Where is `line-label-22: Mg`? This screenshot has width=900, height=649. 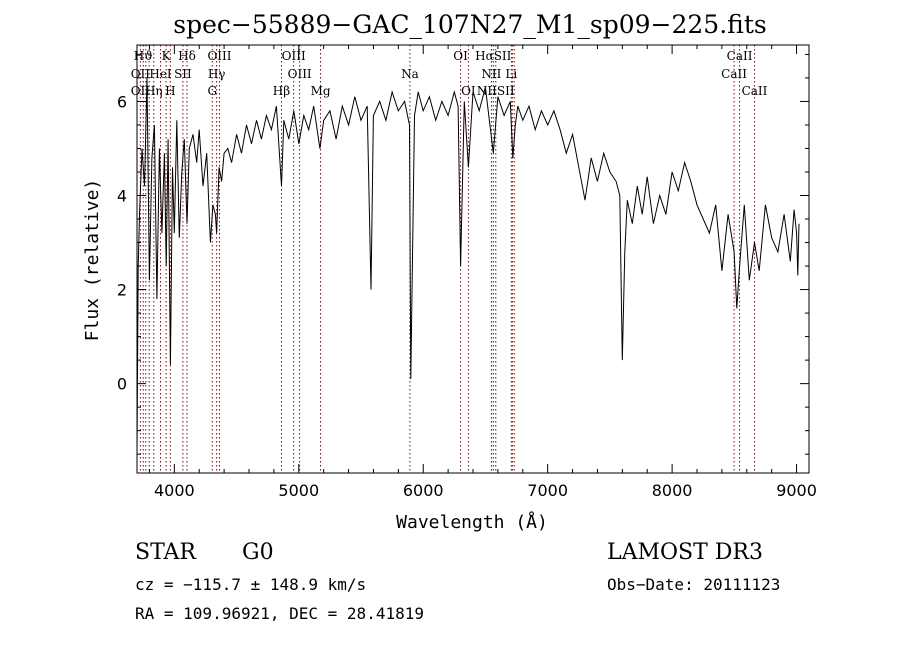
line-label-22: Mg is located at coordinates (321, 91).